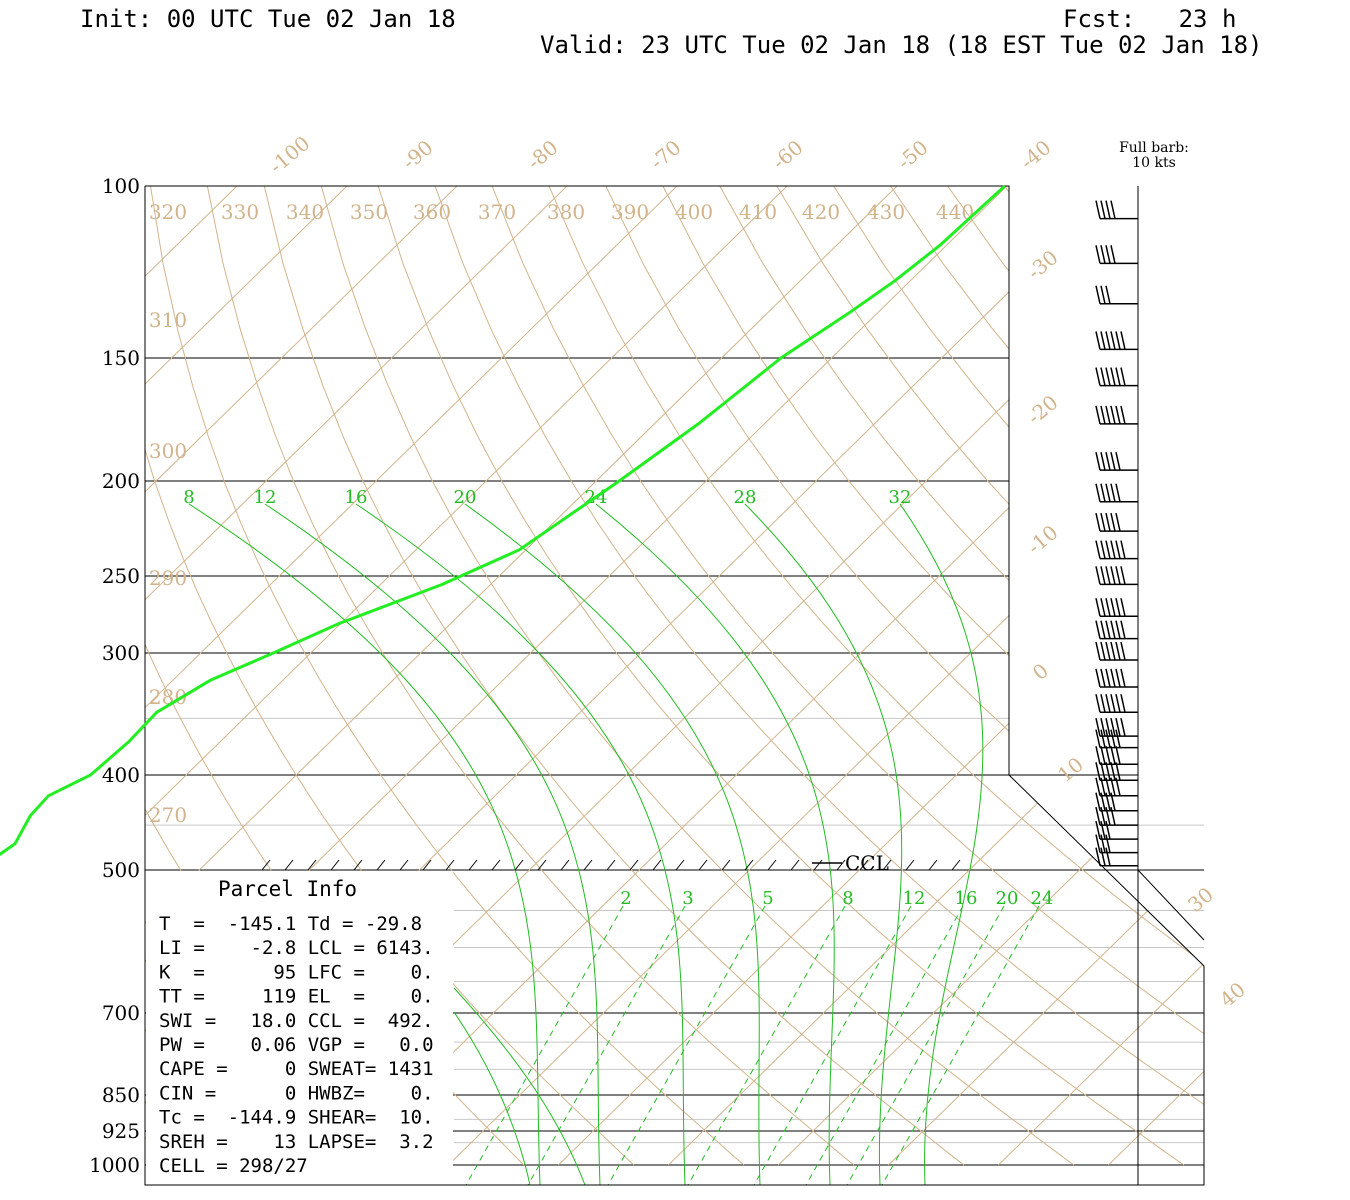 The width and height of the screenshot is (1350, 1200). I want to click on dry-adiabat-line, so click(1104, 676).